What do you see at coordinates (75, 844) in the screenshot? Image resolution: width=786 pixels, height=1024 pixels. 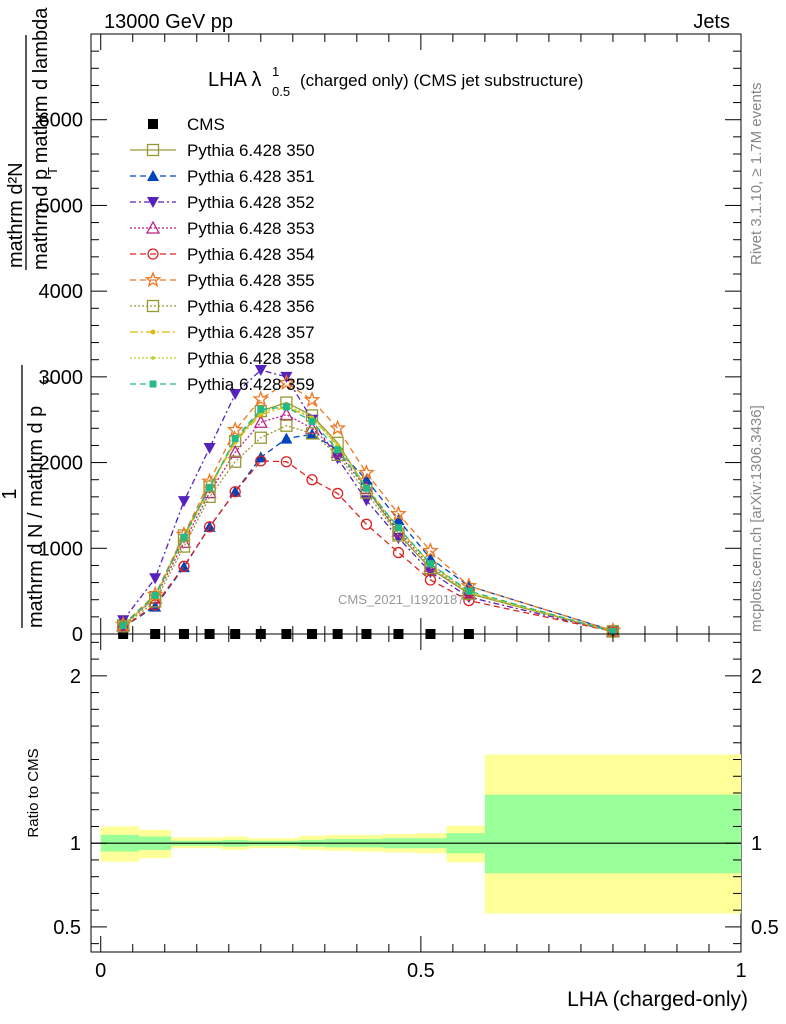 I see `ratio-y-tick-label: 1` at bounding box center [75, 844].